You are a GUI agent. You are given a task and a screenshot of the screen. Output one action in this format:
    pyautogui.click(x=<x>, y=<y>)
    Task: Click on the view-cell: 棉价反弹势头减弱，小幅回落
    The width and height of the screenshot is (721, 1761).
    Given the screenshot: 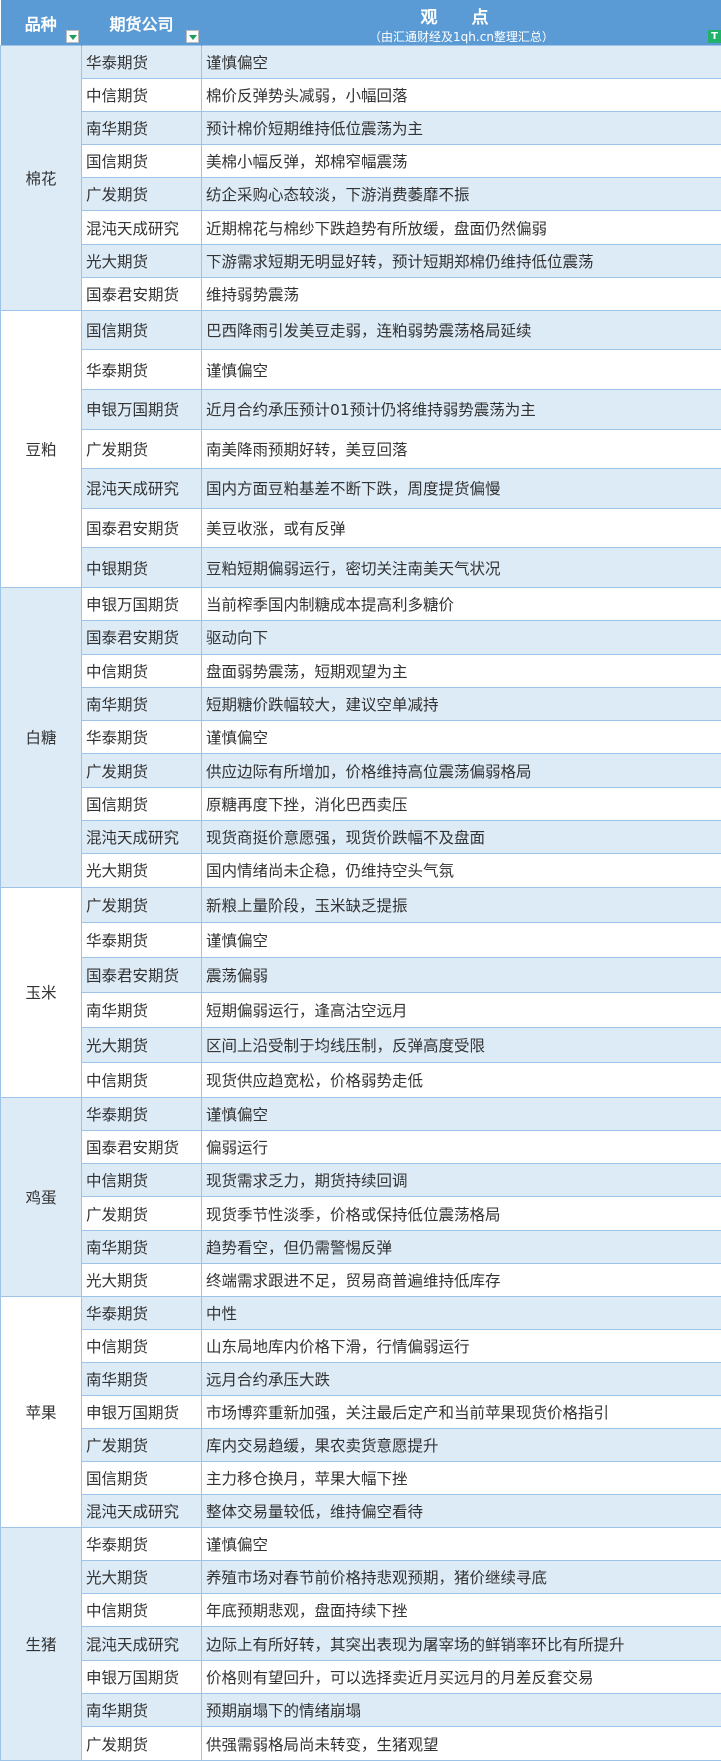 What is the action you would take?
    pyautogui.click(x=461, y=95)
    